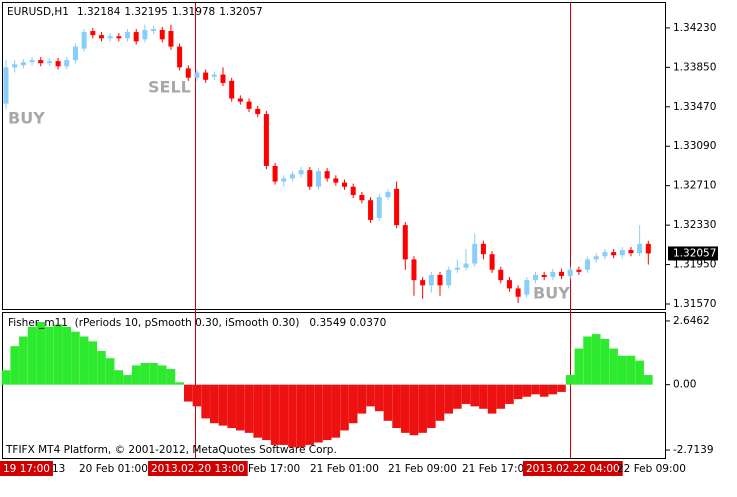 The height and width of the screenshot is (497, 737). I want to click on y-tick-label: 1.33090, so click(694, 146).